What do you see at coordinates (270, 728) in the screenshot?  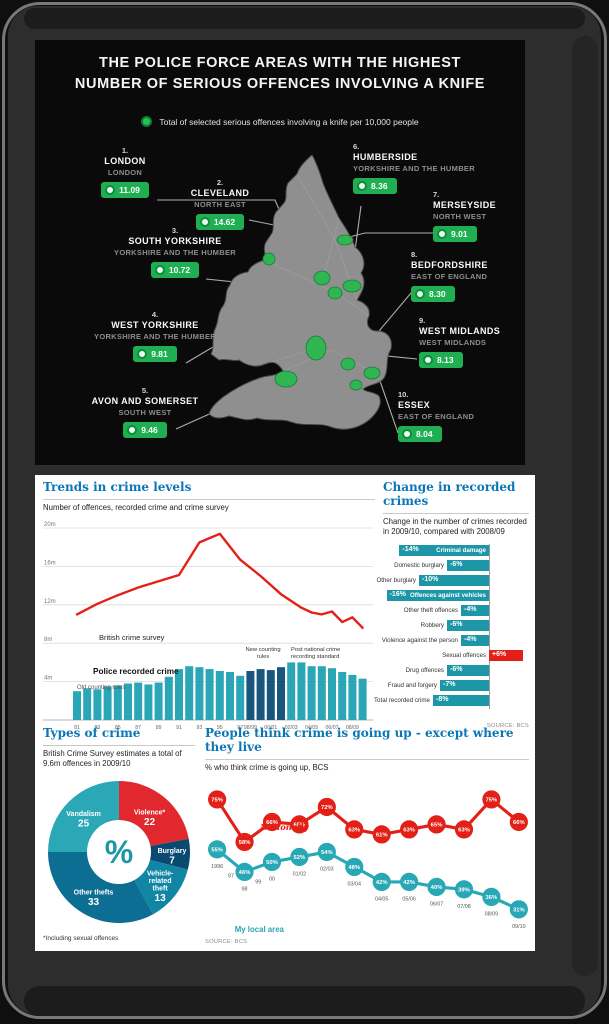 I see `svg-text: 00/01` at bounding box center [270, 728].